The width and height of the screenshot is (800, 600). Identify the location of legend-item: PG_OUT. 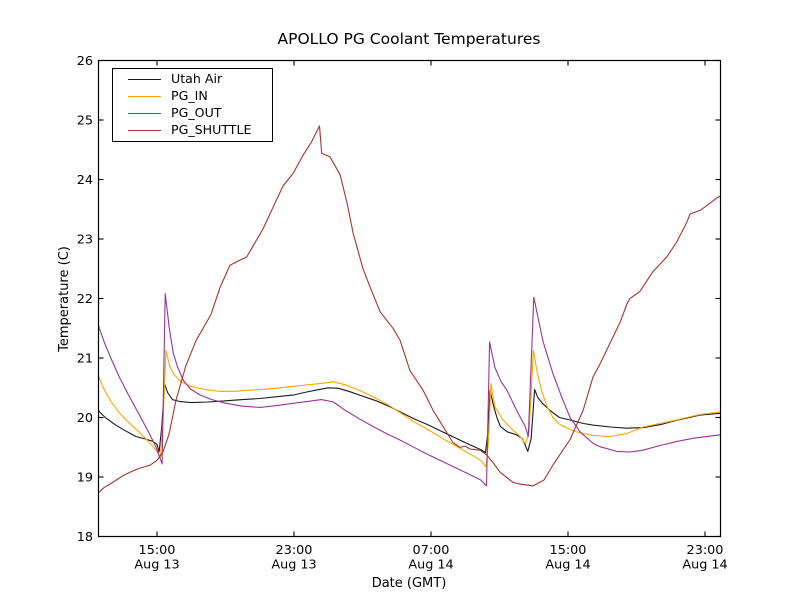
(192, 113).